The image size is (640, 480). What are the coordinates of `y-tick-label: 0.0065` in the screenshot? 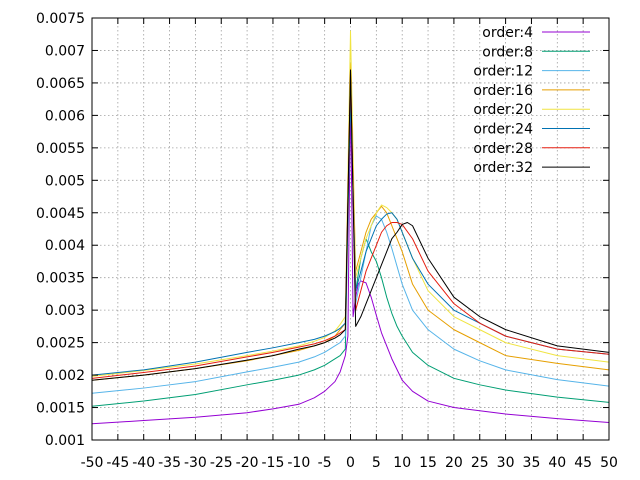 It's located at (60, 84).